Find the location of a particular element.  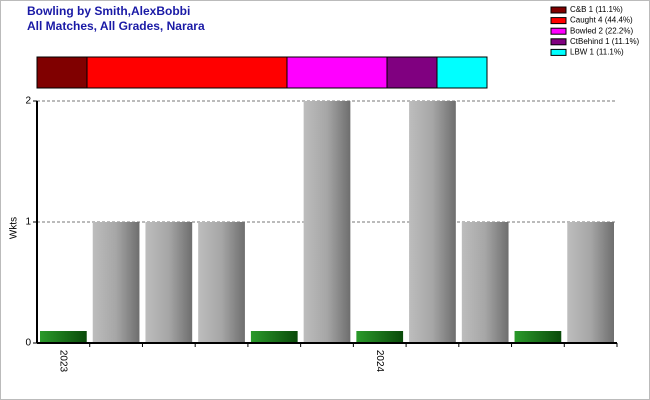

chart-title: Bowling by Smith,AlexBobbi is located at coordinates (108, 11).